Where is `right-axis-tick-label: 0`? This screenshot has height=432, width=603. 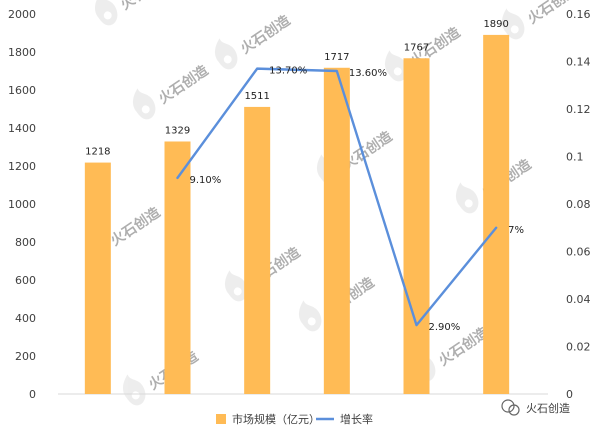
right-axis-tick-label: 0 is located at coordinates (569, 394).